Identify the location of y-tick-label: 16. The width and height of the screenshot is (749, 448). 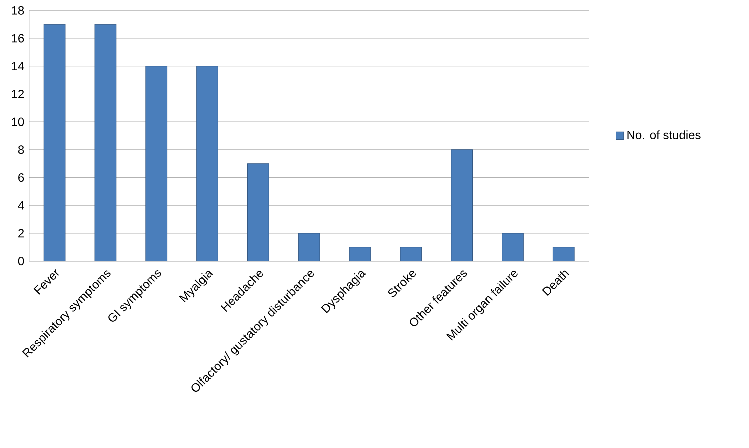
(18, 38).